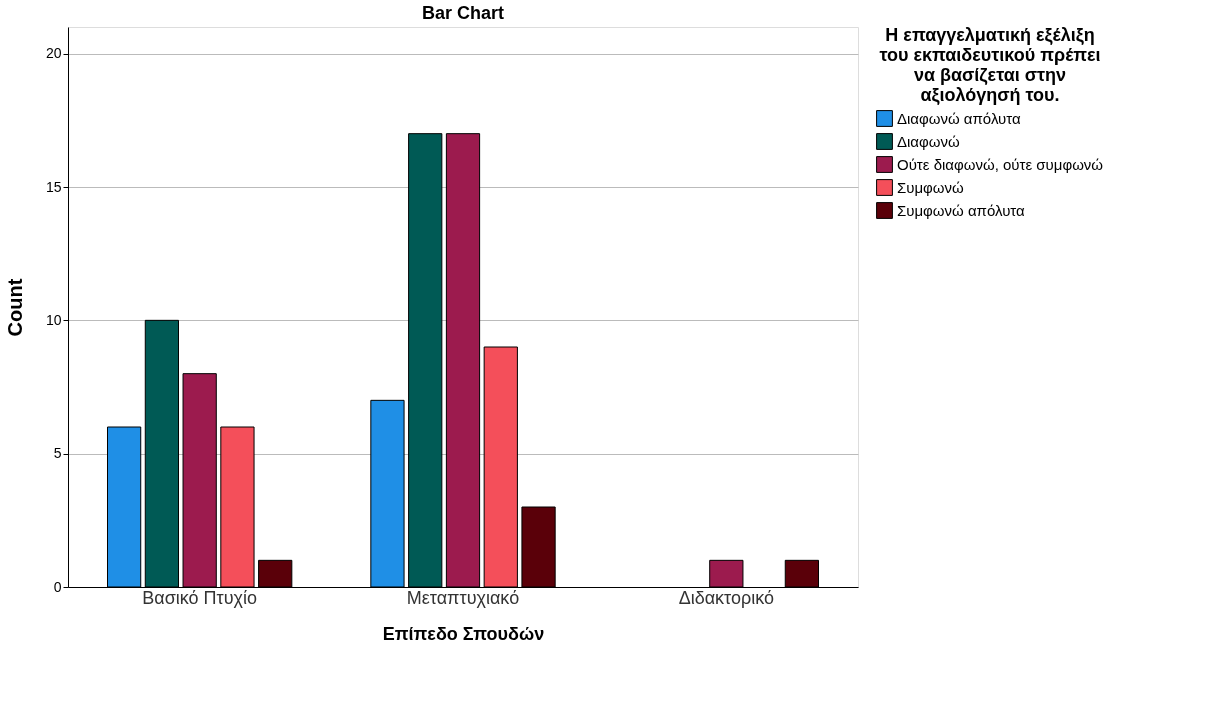  What do you see at coordinates (14, 307) in the screenshot?
I see `y-axis-title: Count` at bounding box center [14, 307].